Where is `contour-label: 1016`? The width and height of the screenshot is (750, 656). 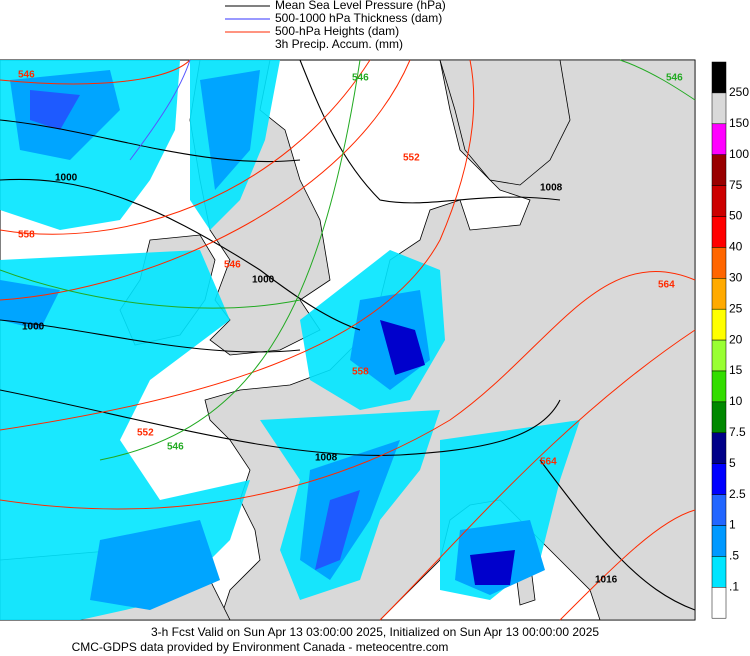 contour-label: 1016 is located at coordinates (606, 580).